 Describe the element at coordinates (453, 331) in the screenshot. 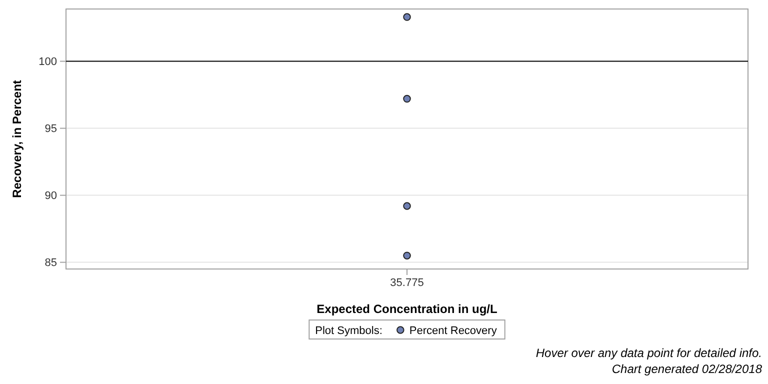

I see `legend-label: Percent Recovery` at that location.